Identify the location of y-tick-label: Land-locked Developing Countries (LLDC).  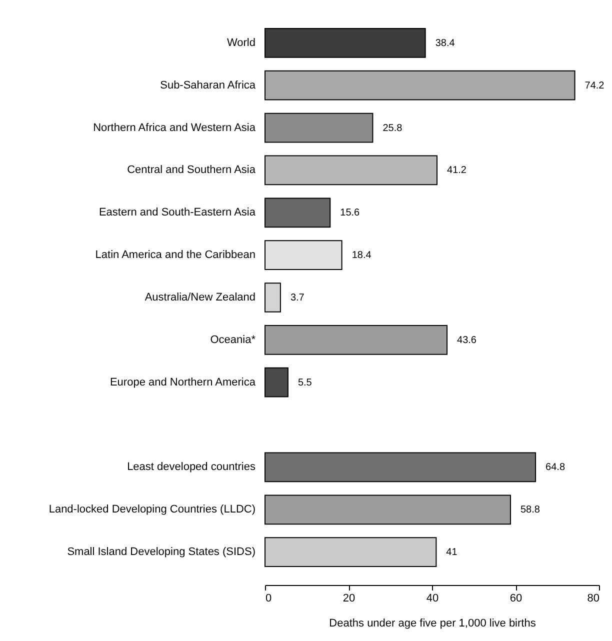
(152, 510).